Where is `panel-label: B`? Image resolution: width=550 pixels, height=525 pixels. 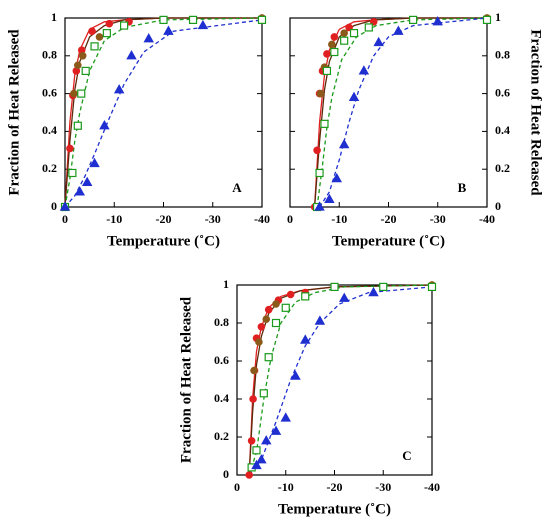
panel-label: B is located at coordinates (462, 187).